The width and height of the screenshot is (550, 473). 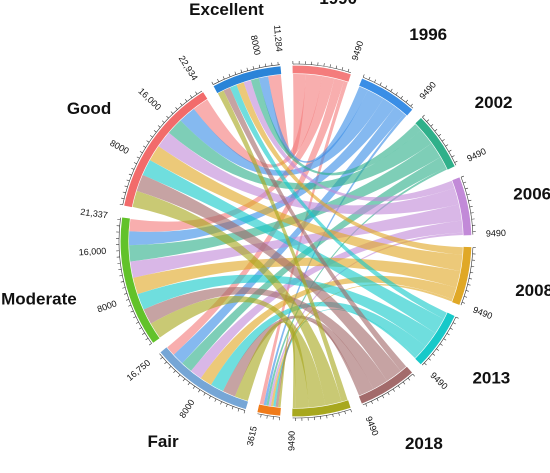 I want to click on tick-label-2002: 9490, so click(x=476, y=155).